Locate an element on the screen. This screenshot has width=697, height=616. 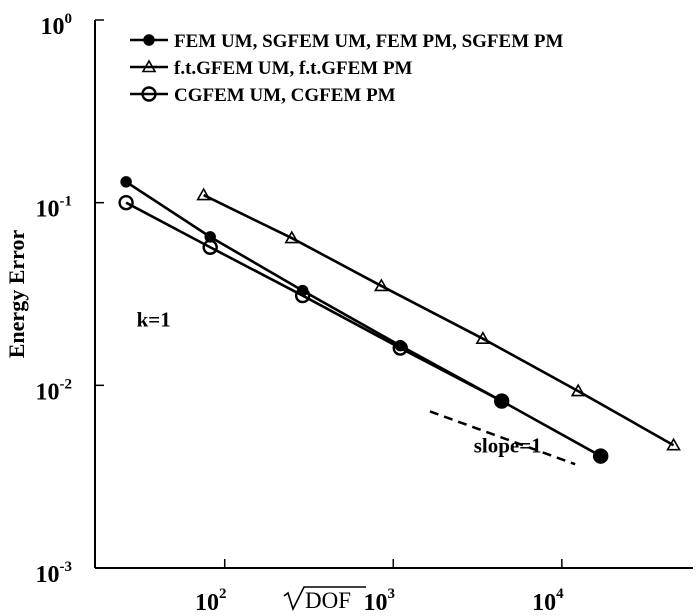
y-tick-exponent: -1 is located at coordinates (66, 202).